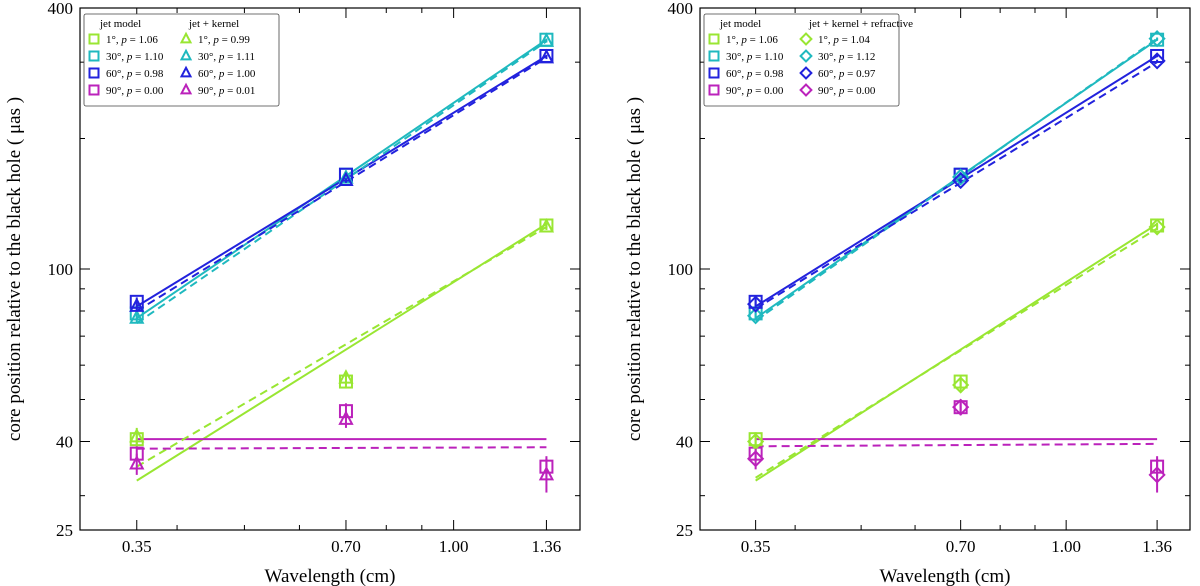  I want to click on legend-entry: 30°, p = 1.12, so click(846, 57).